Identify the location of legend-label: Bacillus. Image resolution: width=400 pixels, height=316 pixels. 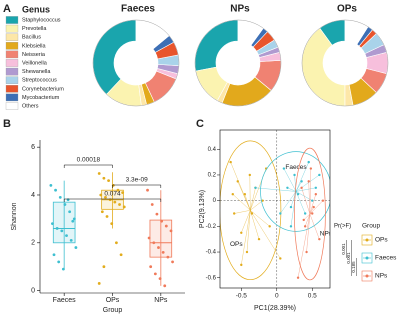
(31, 38).